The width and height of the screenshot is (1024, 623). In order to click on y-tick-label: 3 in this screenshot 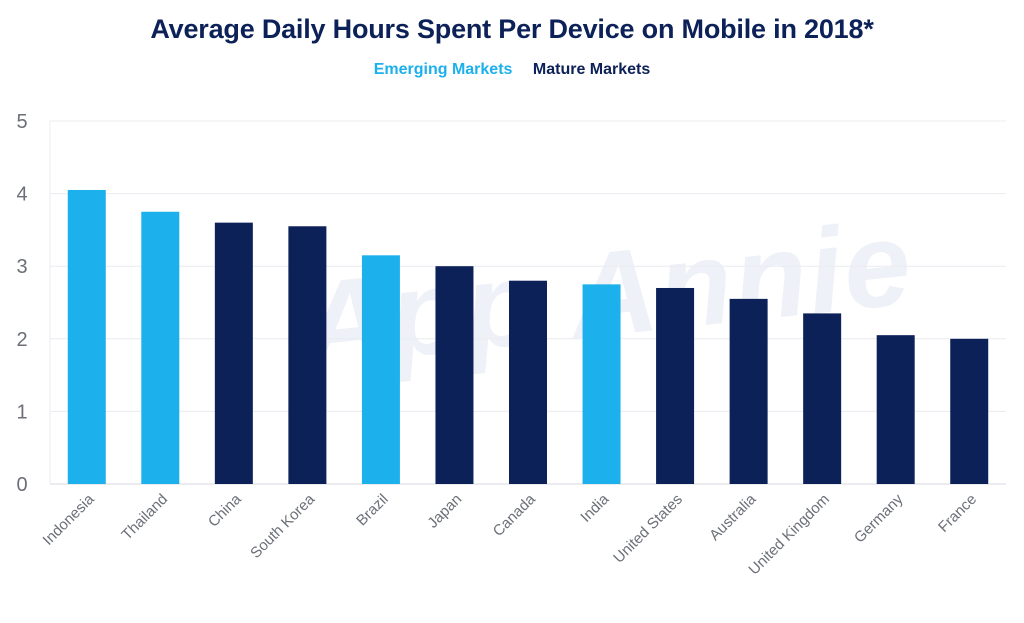, I will do `click(21, 267)`.